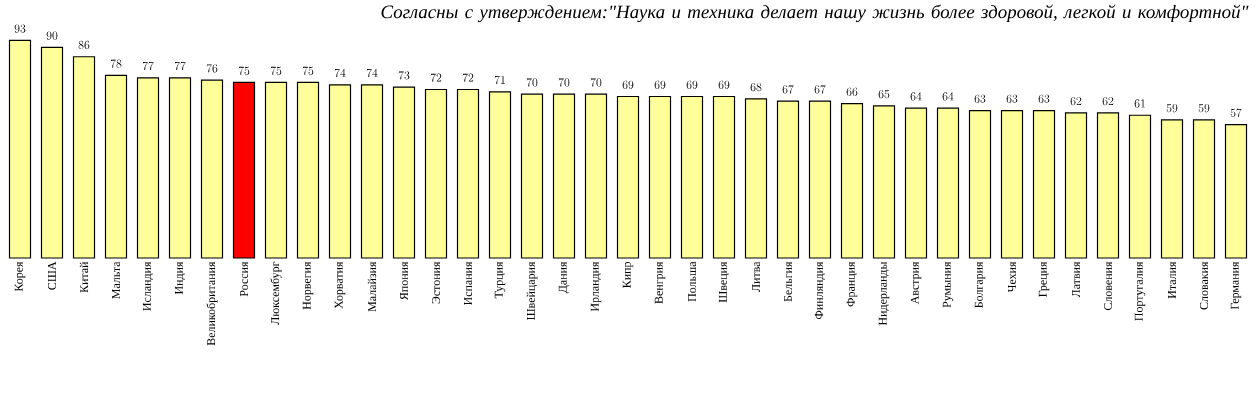  I want to click on x-tick-label: Болгария, so click(980, 284).